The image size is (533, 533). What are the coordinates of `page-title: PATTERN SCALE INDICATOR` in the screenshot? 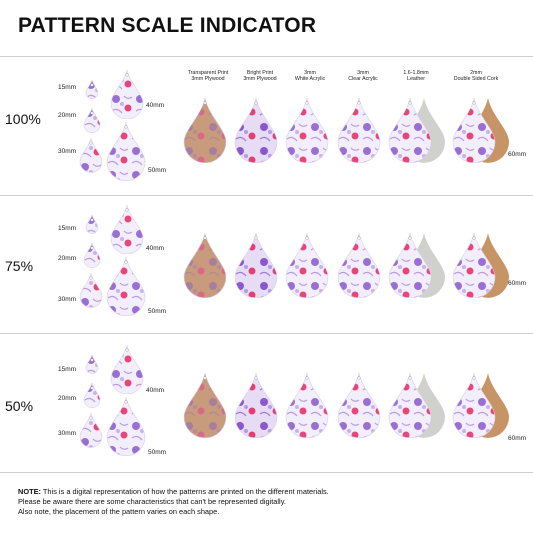 It's located at (167, 25).